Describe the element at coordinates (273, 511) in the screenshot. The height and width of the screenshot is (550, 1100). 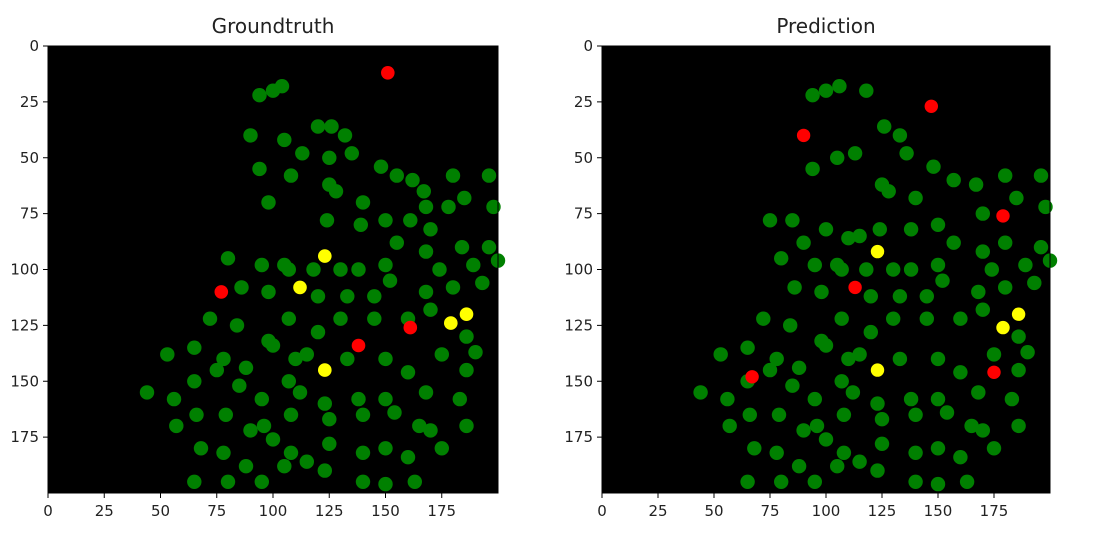
I see `x-tick-label: 100` at that location.